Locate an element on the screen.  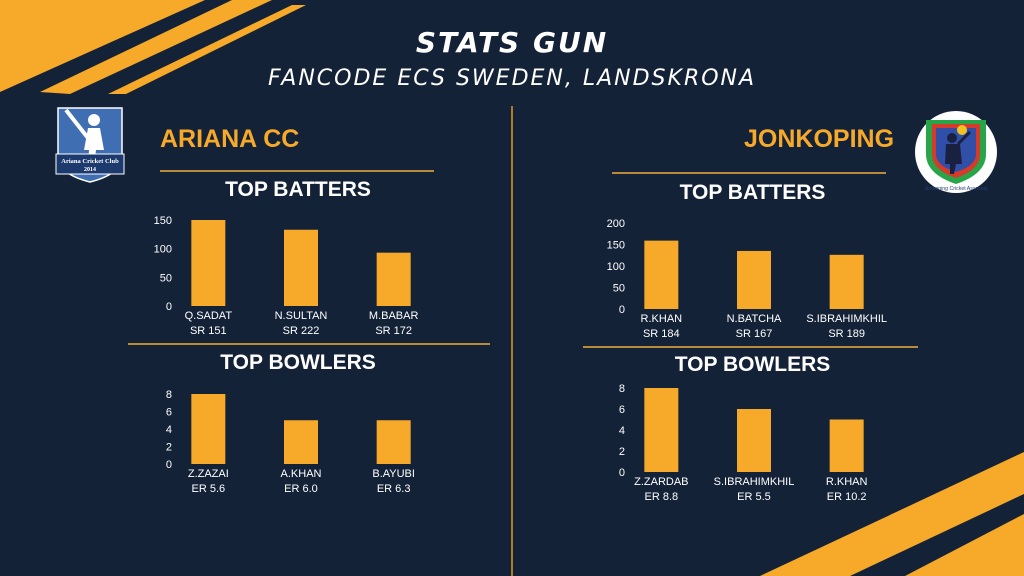
y-tick-label: 200 is located at coordinates (616, 224).